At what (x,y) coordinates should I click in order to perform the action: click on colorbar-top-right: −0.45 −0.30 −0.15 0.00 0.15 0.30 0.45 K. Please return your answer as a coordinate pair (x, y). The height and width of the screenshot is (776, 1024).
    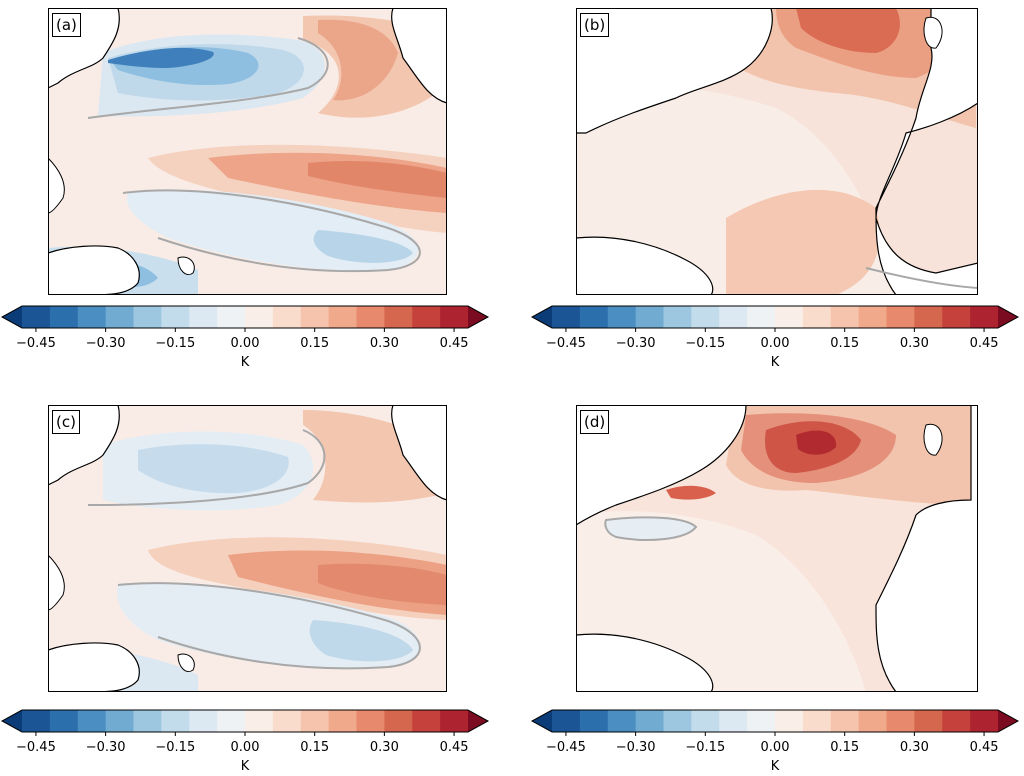
    Looking at the image, I should click on (776, 338).